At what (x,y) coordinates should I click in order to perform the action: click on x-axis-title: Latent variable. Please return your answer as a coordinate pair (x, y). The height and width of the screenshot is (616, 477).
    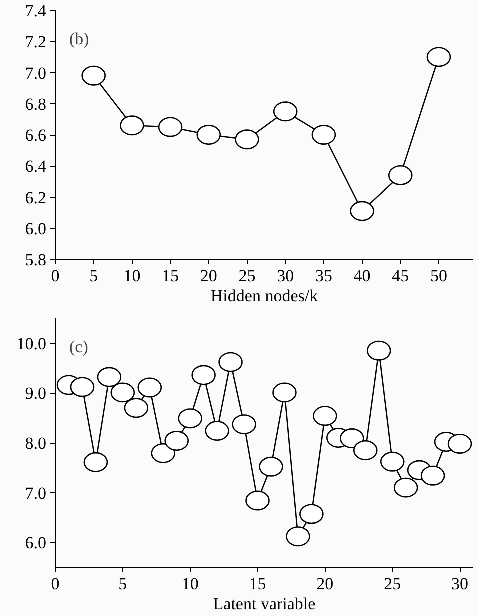
    Looking at the image, I should click on (264, 604).